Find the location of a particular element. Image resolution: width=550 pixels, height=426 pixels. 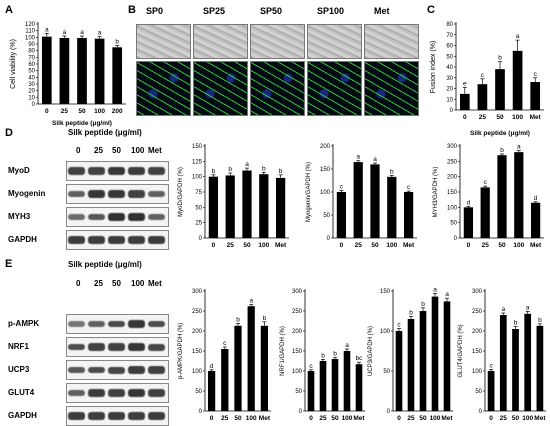

fluorescence-image is located at coordinates (163, 88).